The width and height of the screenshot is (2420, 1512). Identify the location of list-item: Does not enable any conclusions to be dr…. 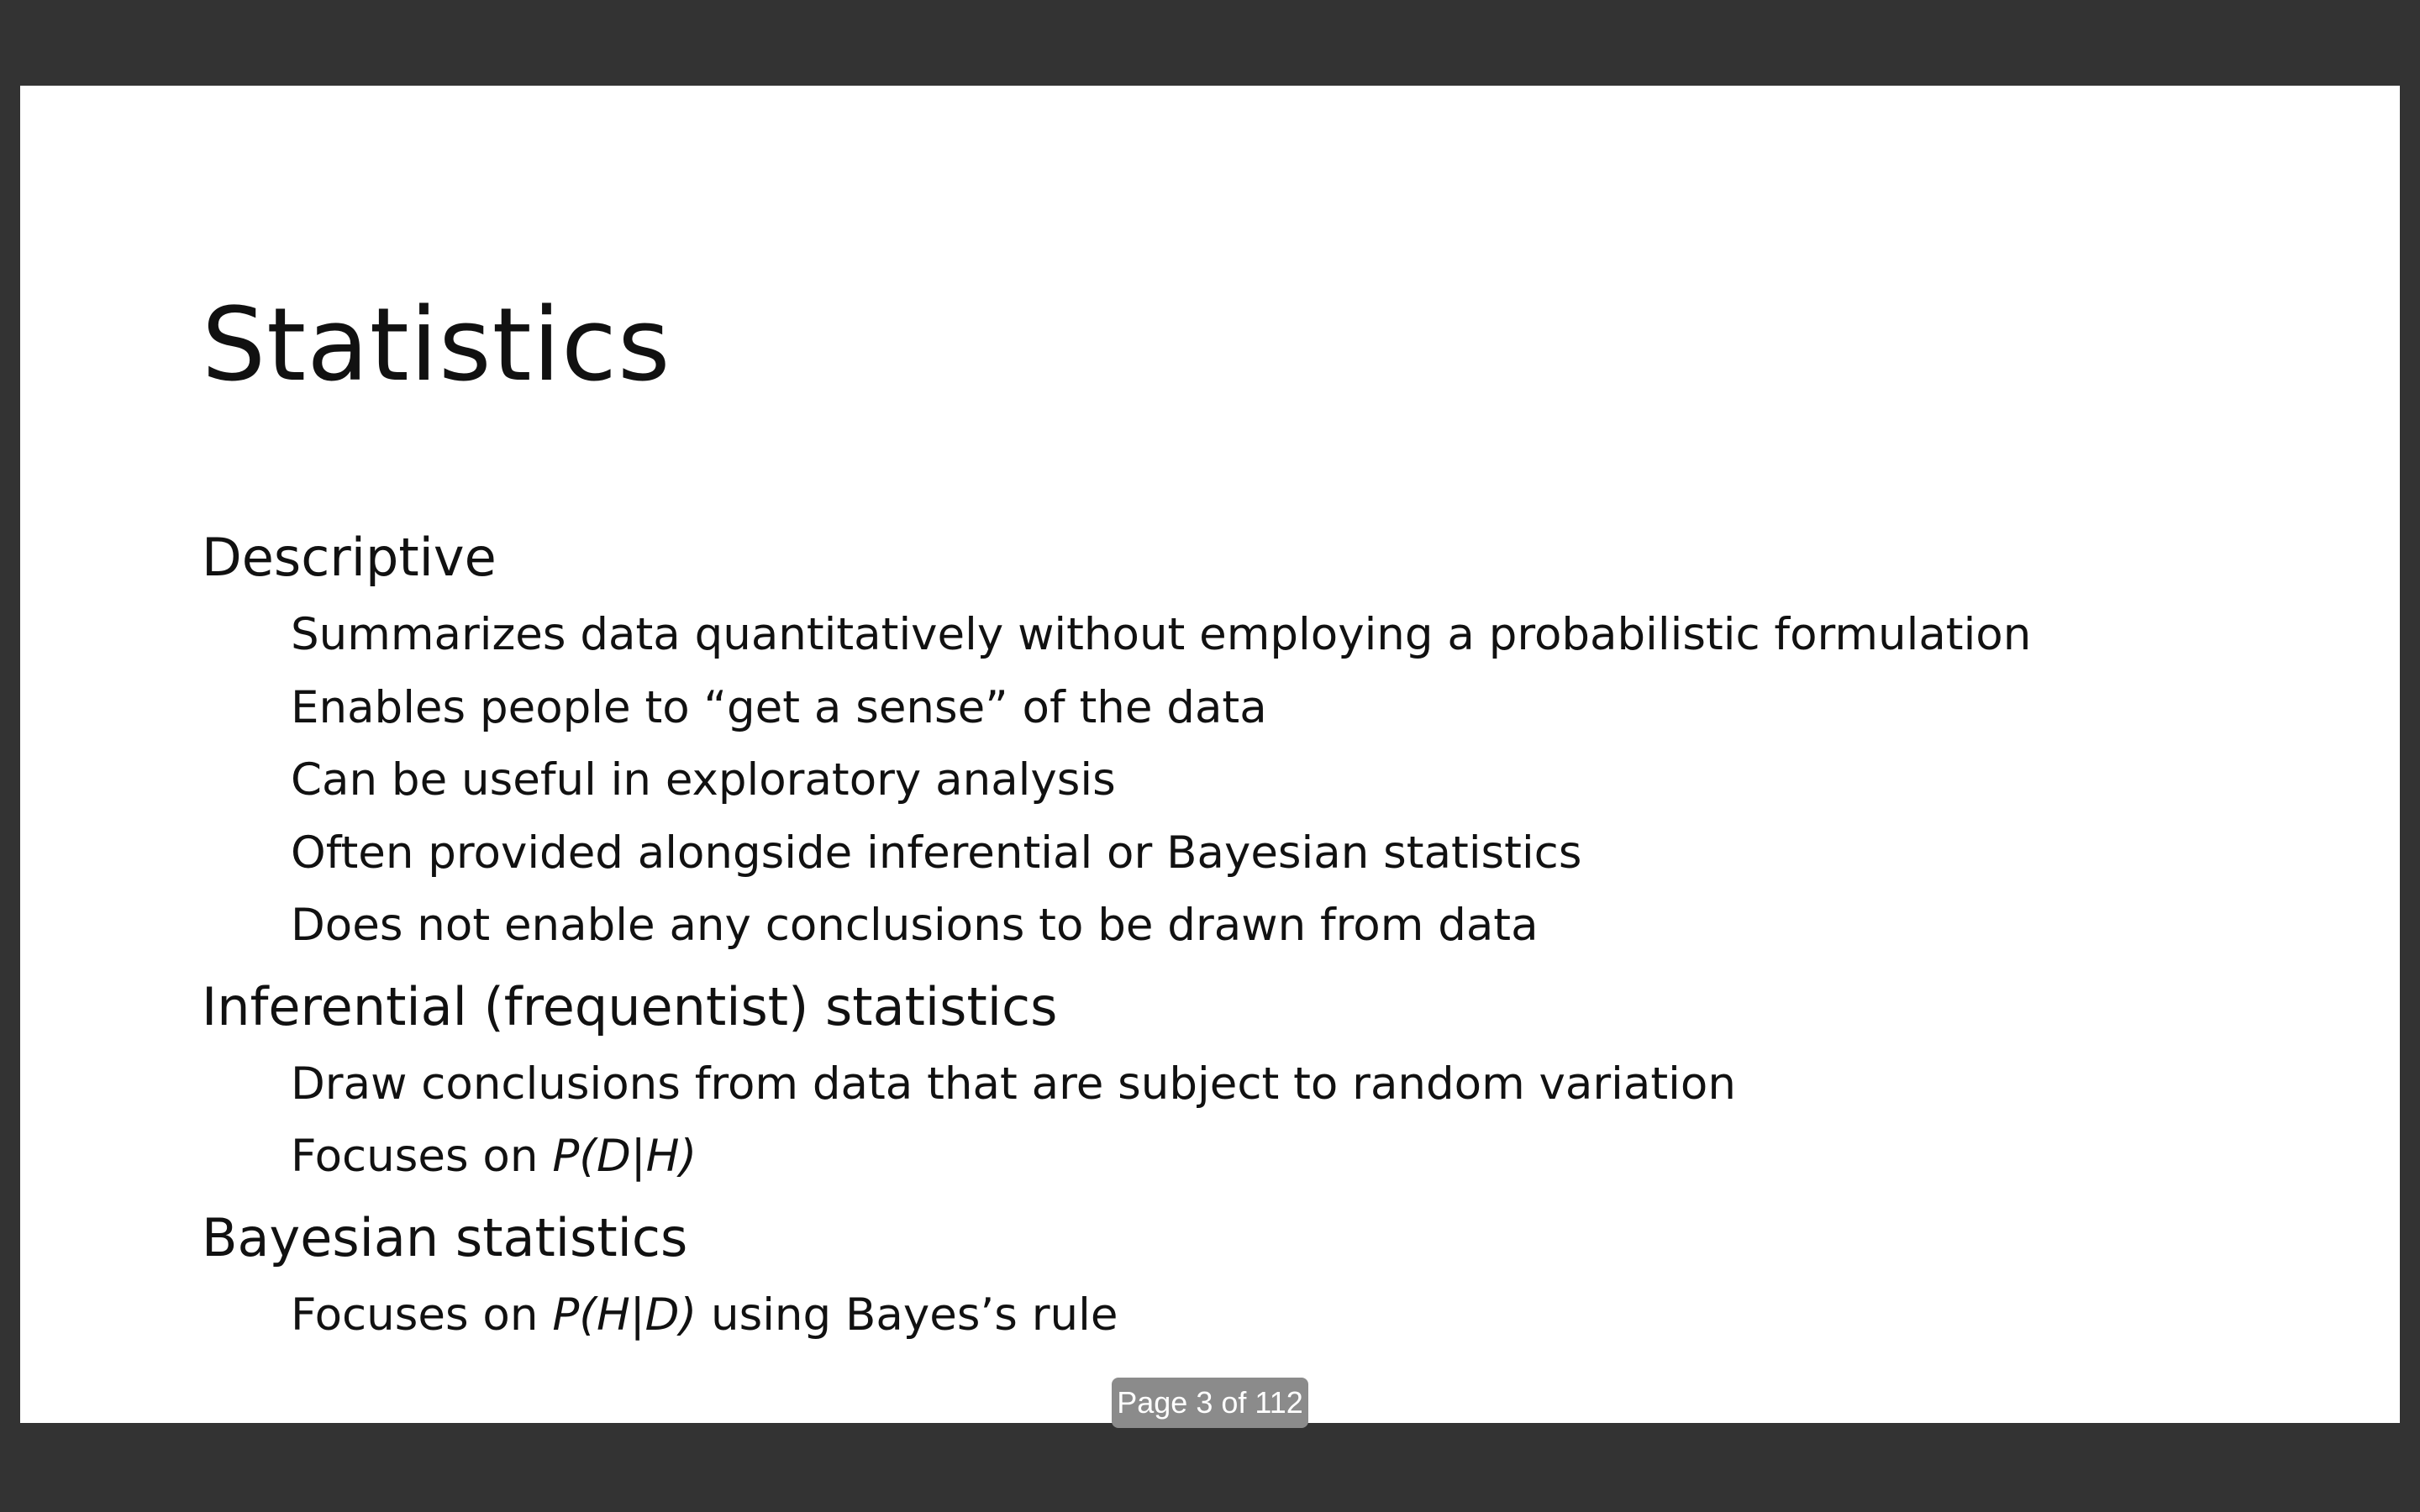
(915, 925).